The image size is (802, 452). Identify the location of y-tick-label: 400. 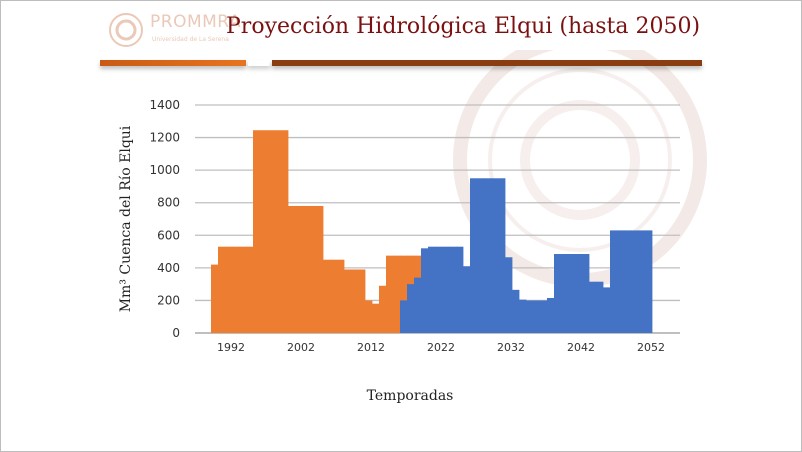
(168, 268).